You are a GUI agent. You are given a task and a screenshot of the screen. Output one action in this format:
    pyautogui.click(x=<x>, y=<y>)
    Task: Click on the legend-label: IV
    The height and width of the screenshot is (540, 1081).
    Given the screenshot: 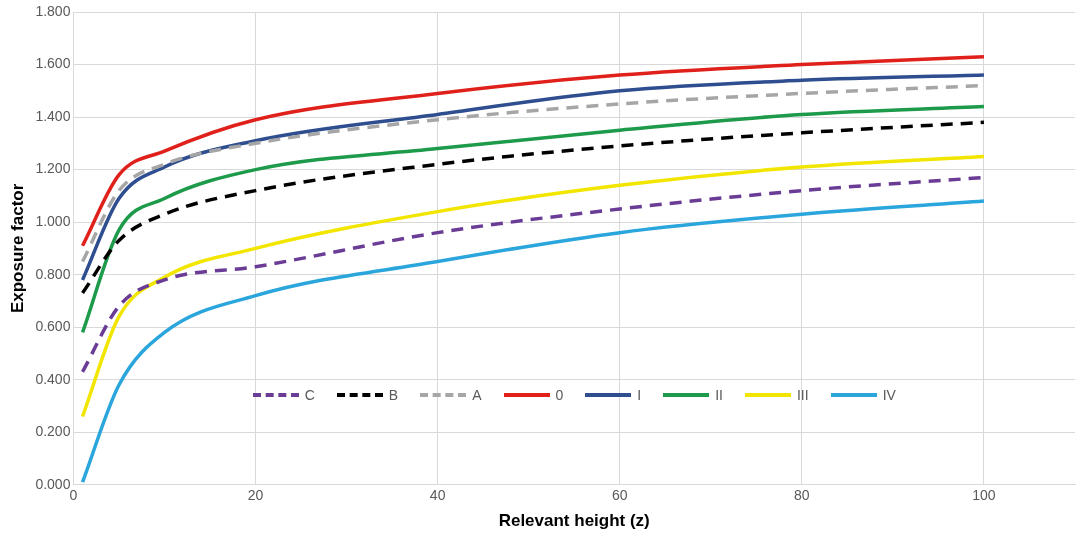 What is the action you would take?
    pyautogui.click(x=889, y=394)
    